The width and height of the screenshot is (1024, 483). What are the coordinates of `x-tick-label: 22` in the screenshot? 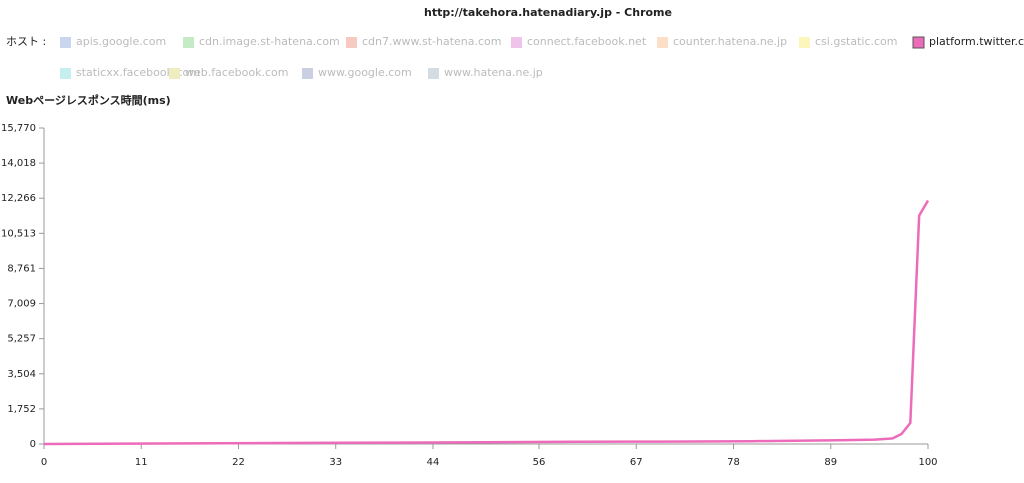 It's located at (238, 462).